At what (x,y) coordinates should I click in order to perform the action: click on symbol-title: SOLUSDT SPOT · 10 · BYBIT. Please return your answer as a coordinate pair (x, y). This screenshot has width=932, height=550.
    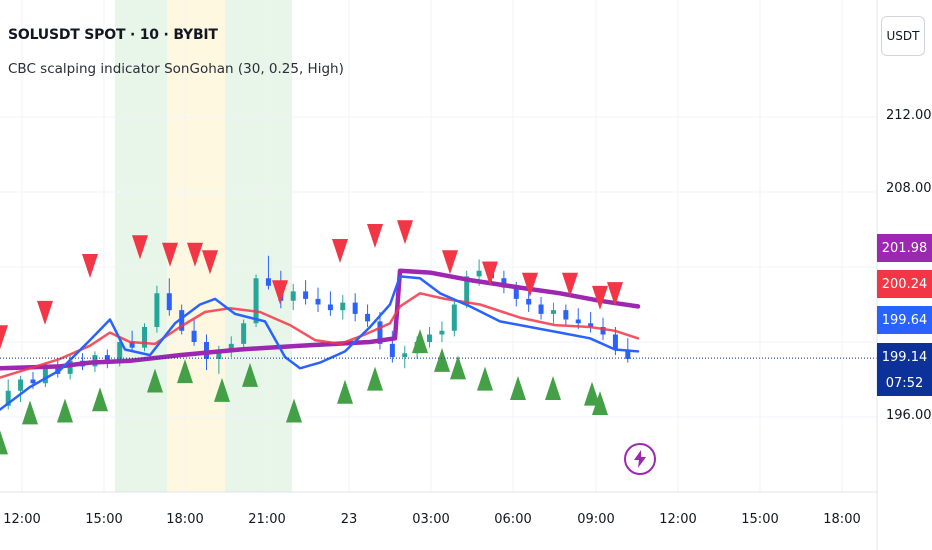
    Looking at the image, I should click on (113, 35).